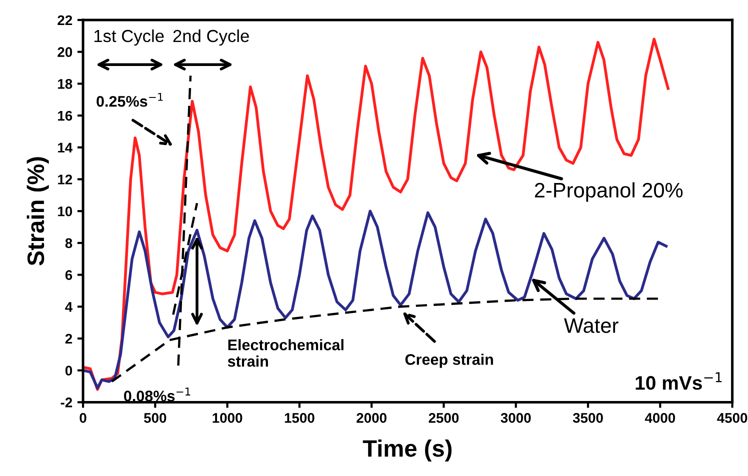 The width and height of the screenshot is (748, 476). Describe the element at coordinates (407, 450) in the screenshot. I see `x-axis-title: Time (s)` at that location.